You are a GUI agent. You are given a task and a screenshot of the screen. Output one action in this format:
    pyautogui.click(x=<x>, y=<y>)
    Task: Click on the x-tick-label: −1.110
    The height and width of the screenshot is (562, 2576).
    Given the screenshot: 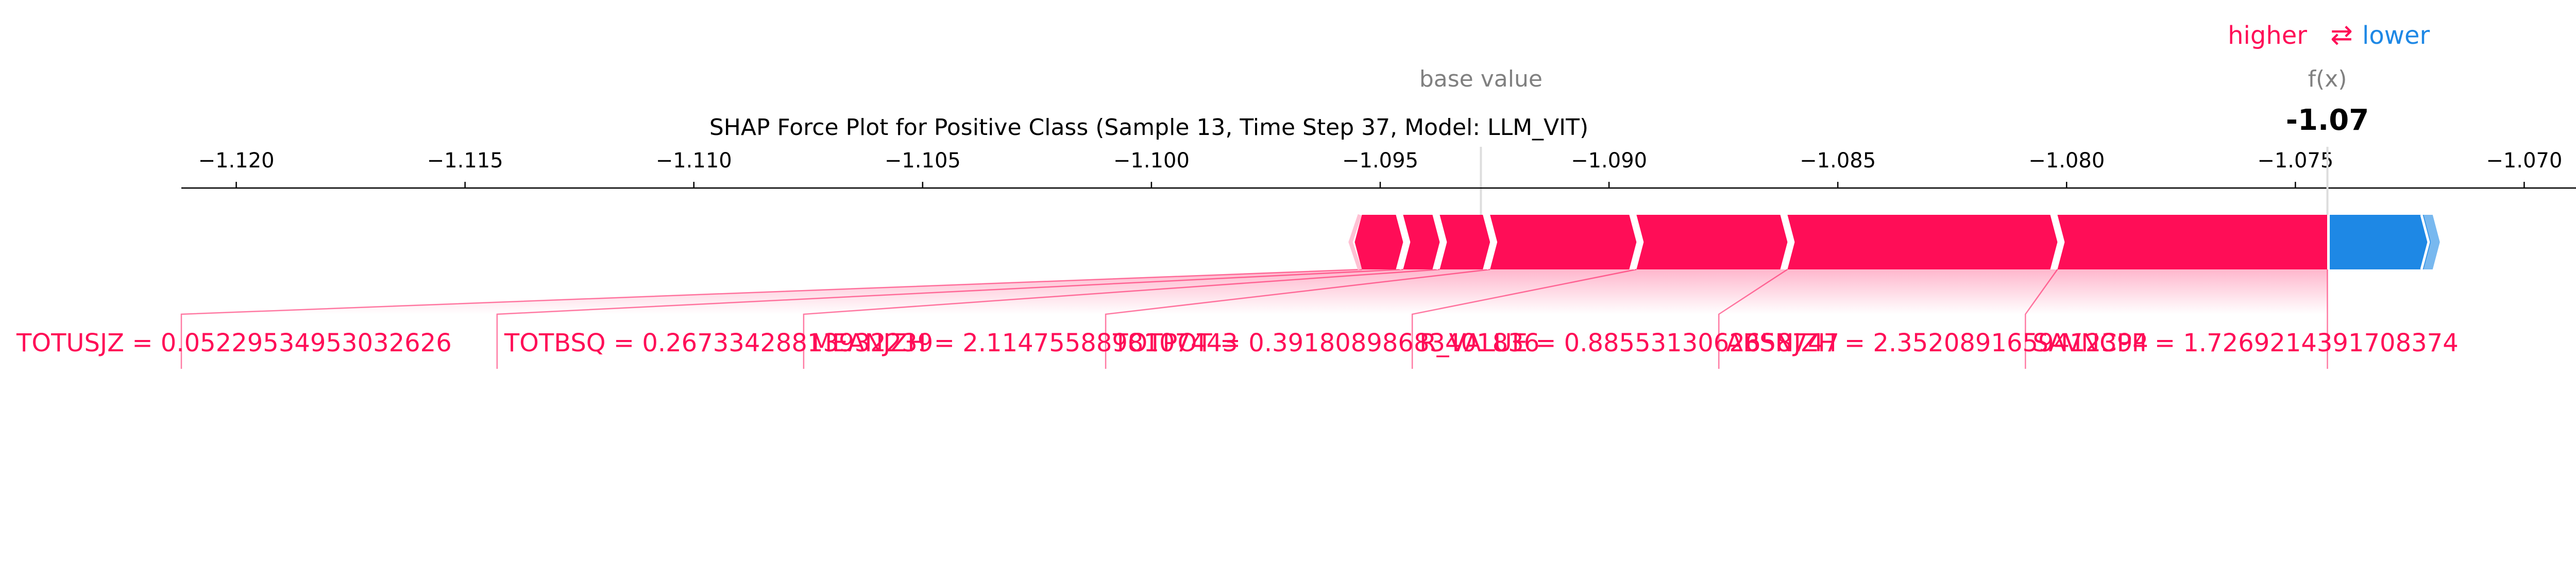 What is the action you would take?
    pyautogui.click(x=694, y=161)
    